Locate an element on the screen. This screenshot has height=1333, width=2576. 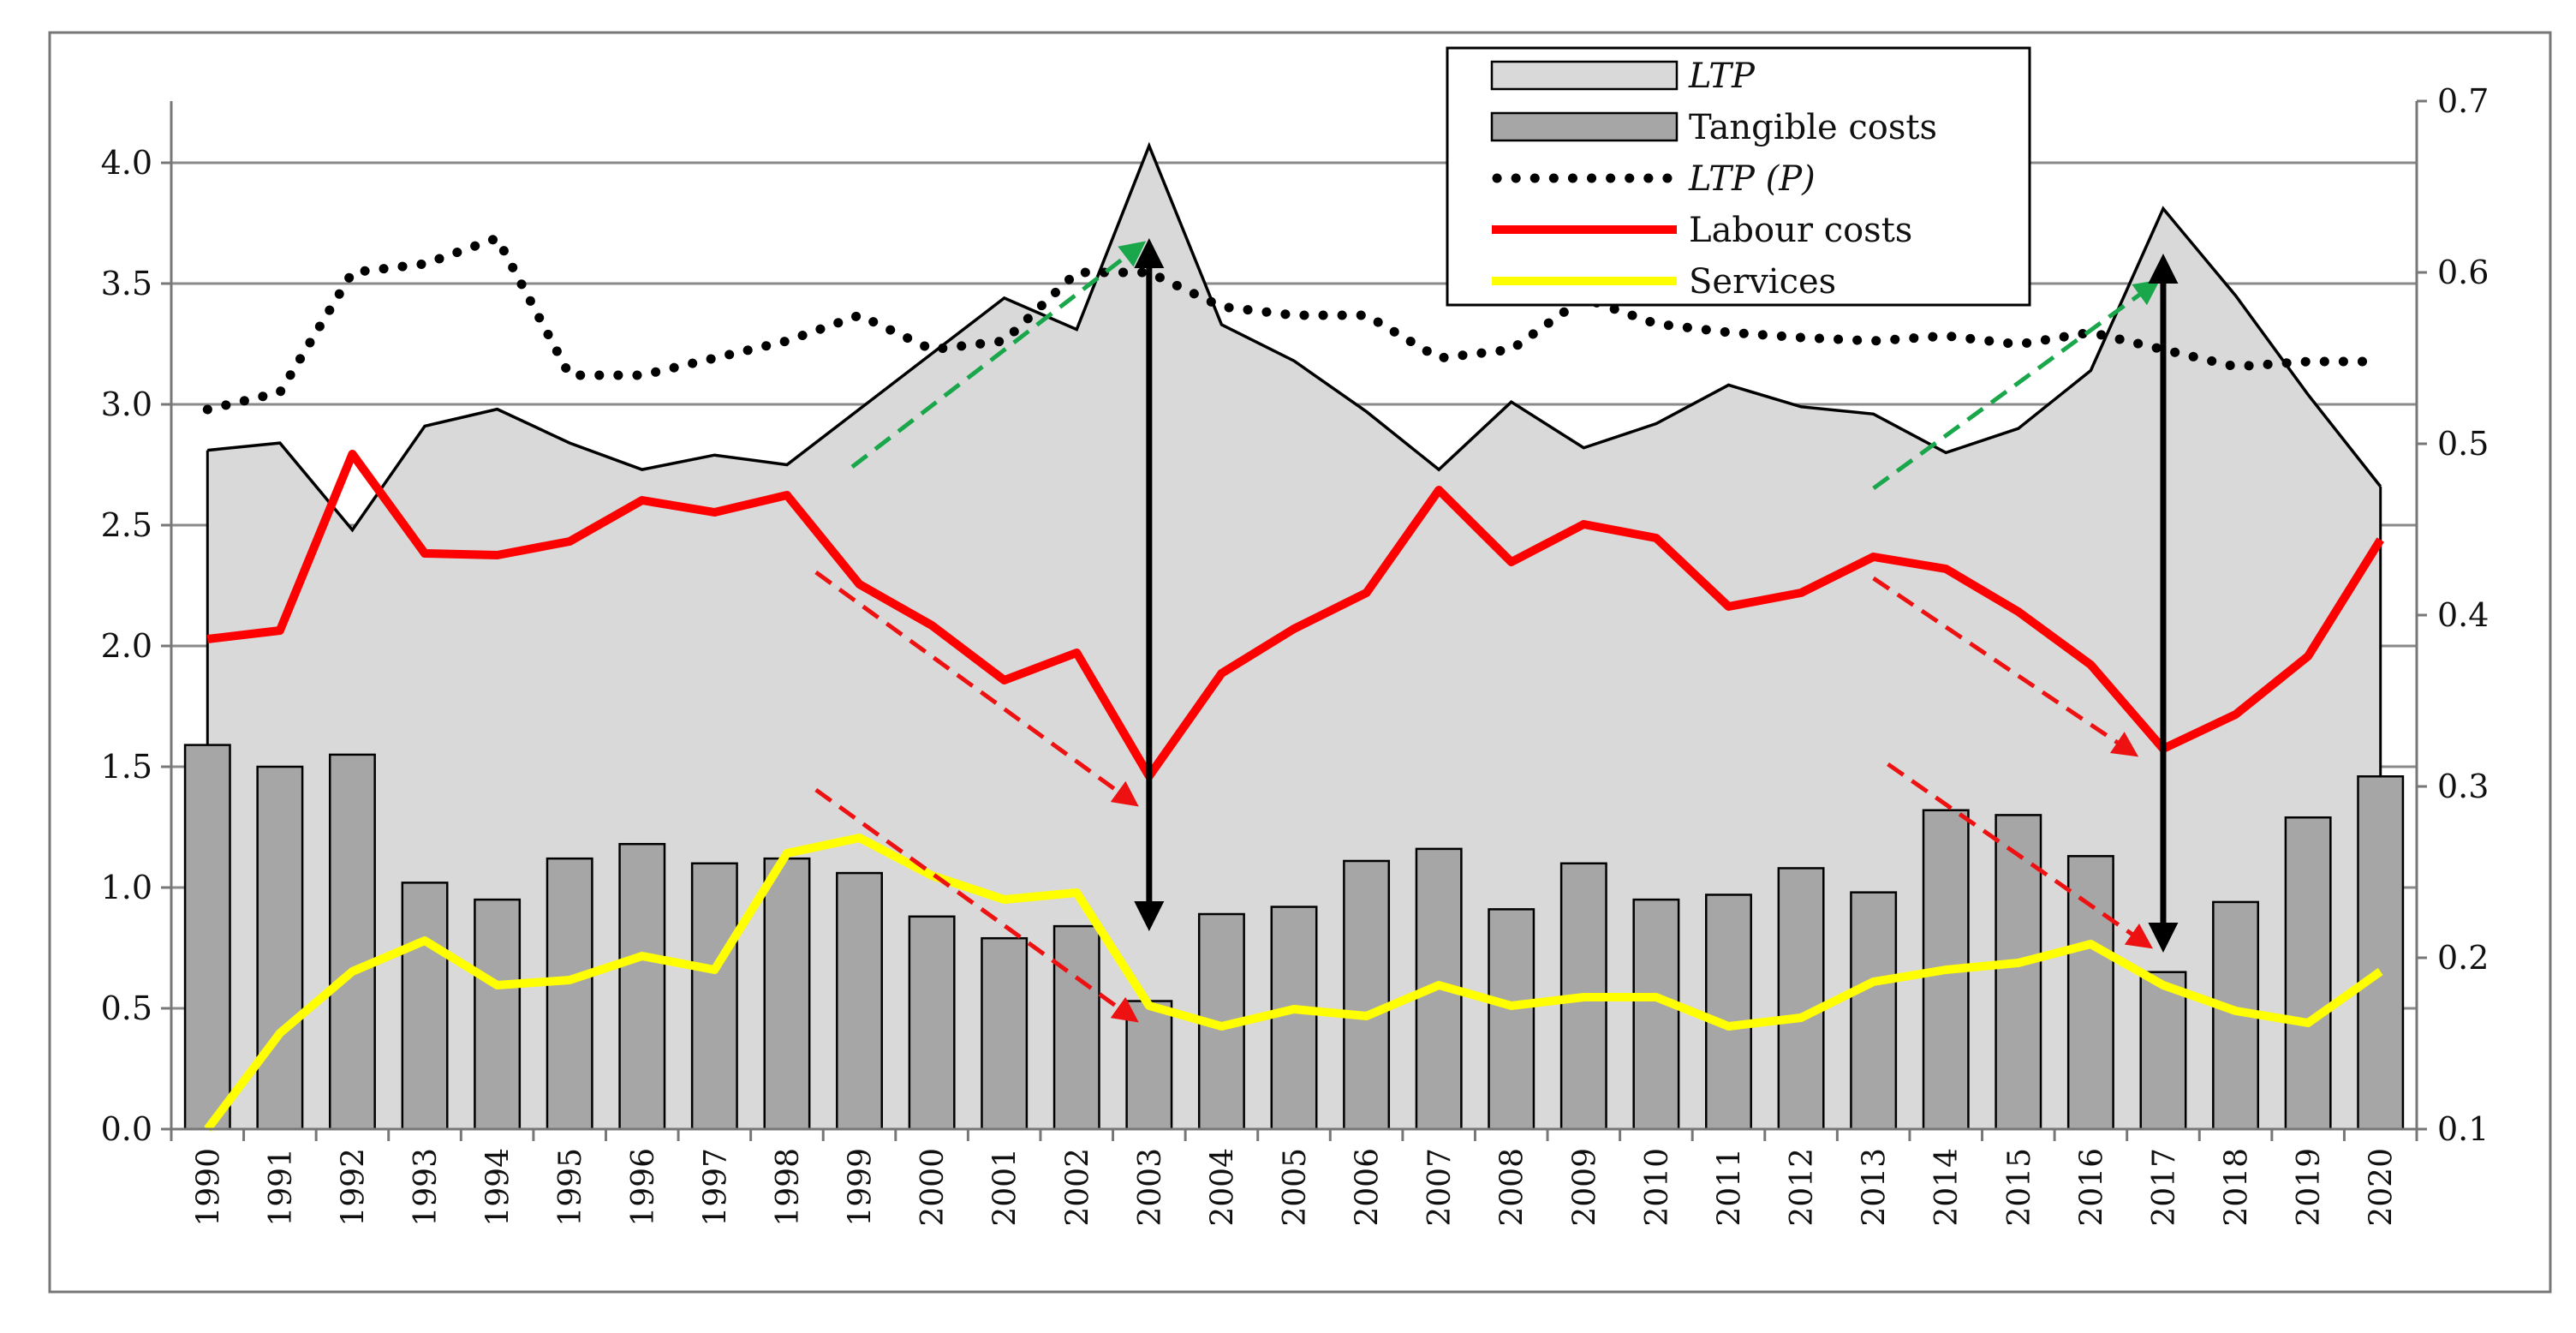
x-tick-label: 2010 is located at coordinates (1657, 1187).